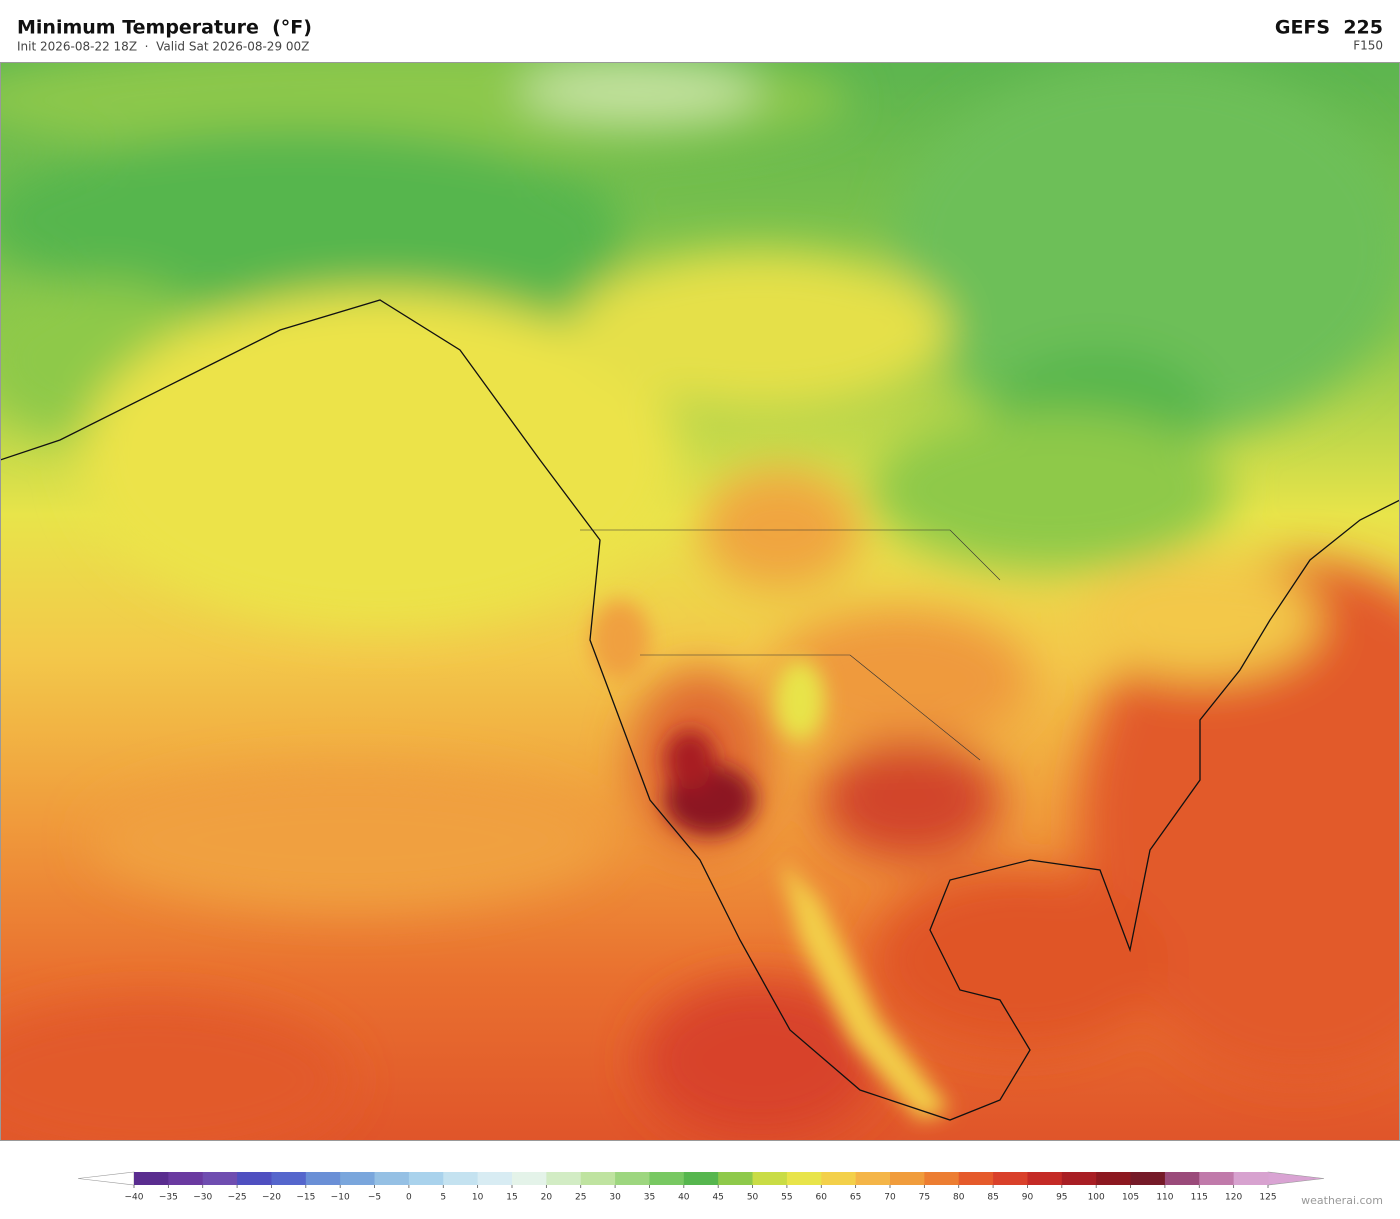  Describe the element at coordinates (684, 1198) in the screenshot. I see `colorbar-tick-label: 40` at that location.